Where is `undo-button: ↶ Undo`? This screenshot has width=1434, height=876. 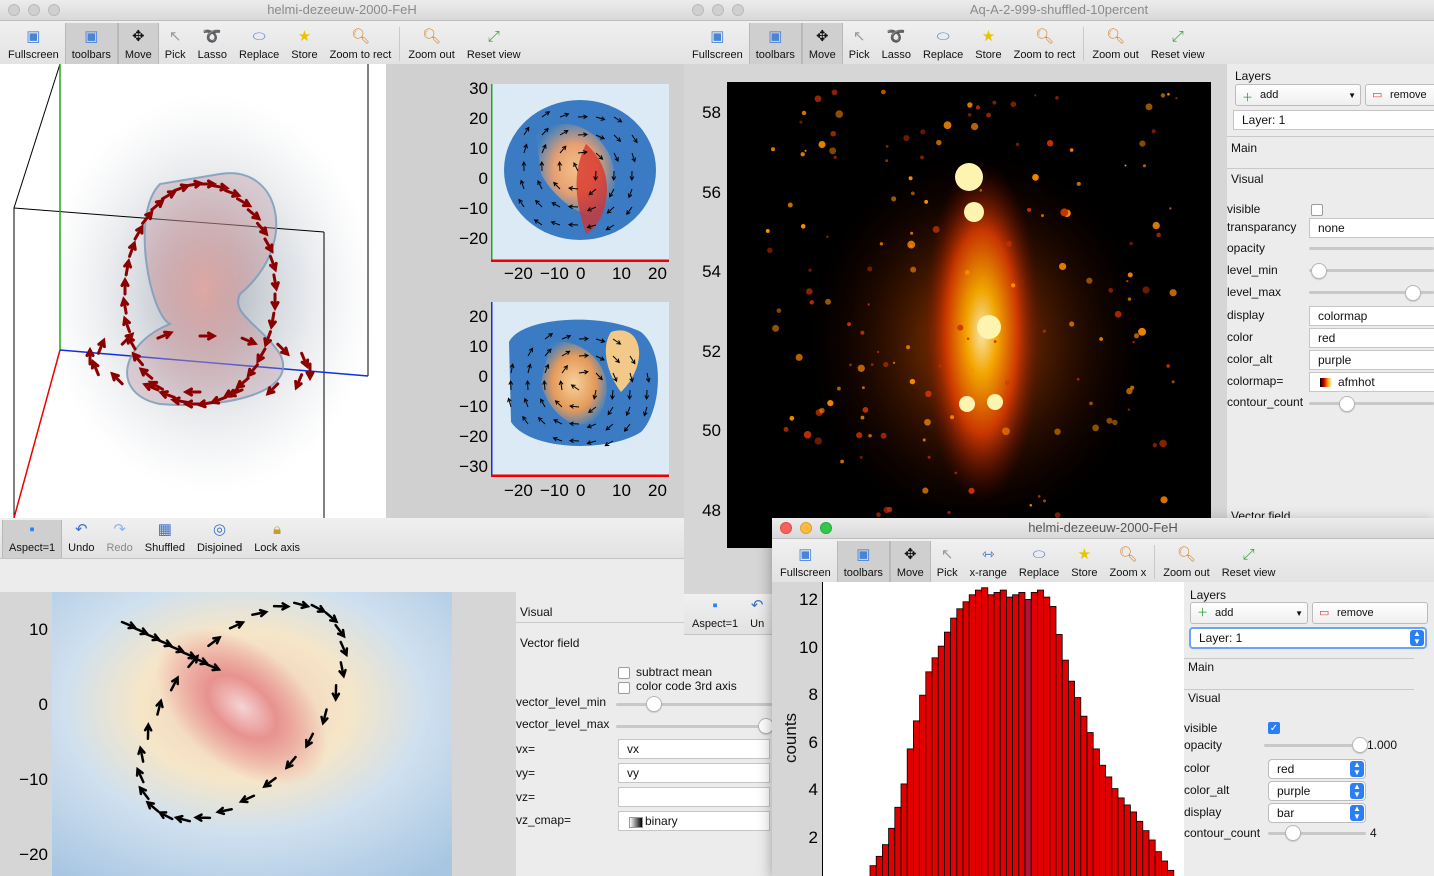
undo-button: ↶ Undo is located at coordinates (81, 537).